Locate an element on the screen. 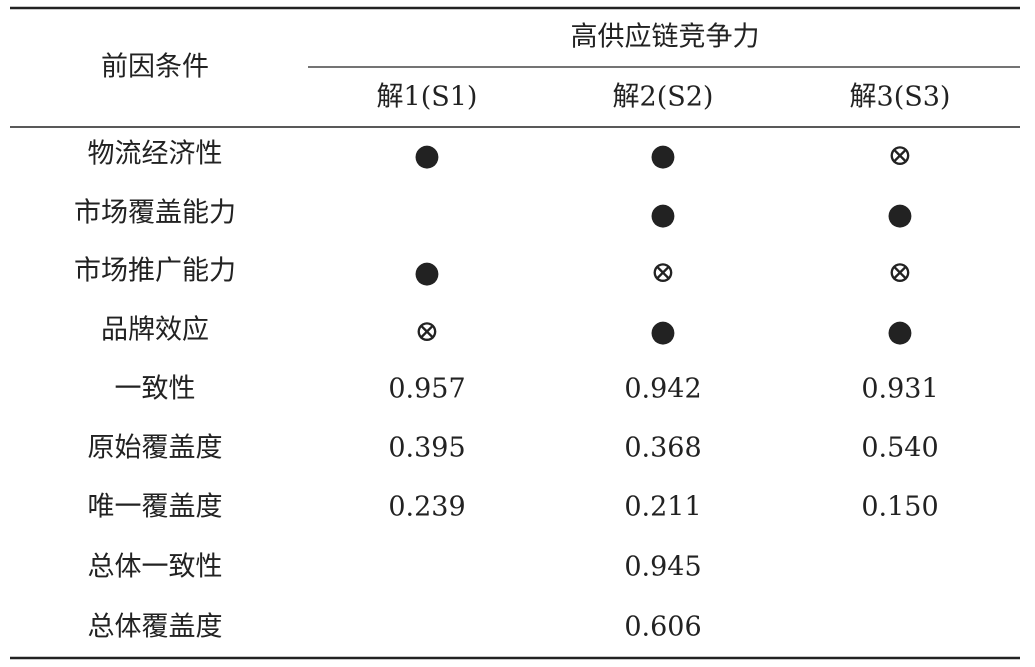 This screenshot has width=1035, height=667. row-label: 总体一致性 is located at coordinates (155, 567).